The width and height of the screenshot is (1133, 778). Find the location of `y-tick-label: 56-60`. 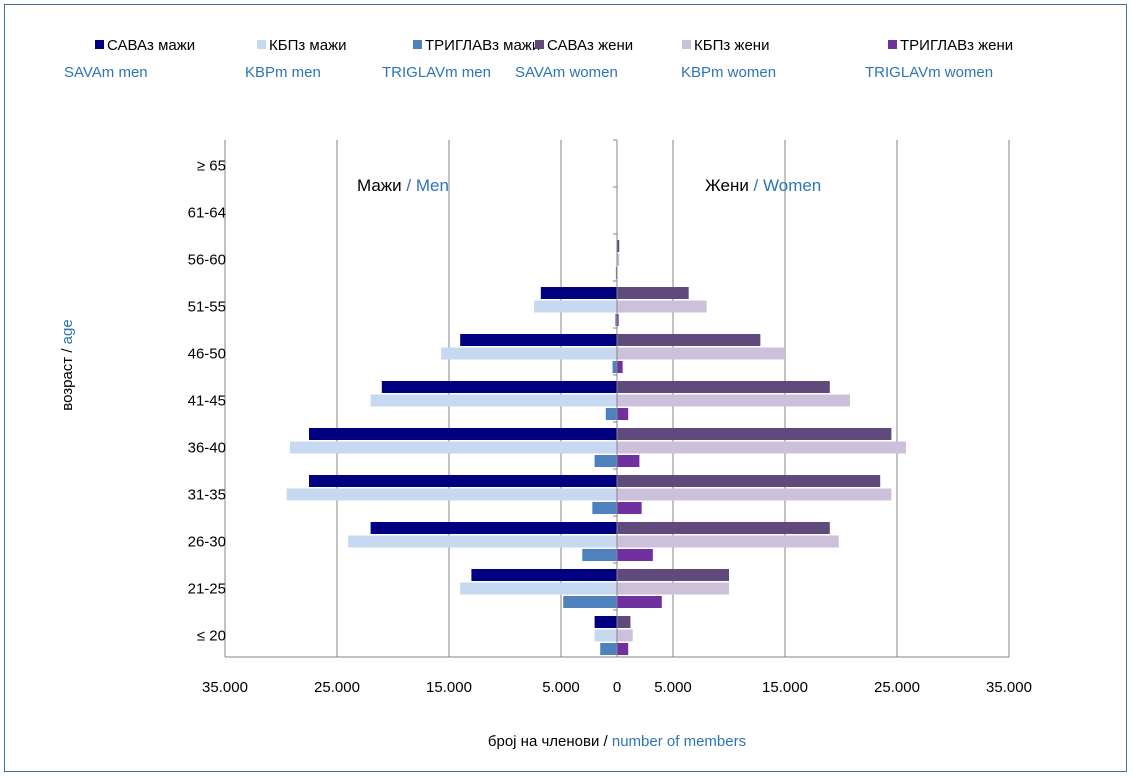

y-tick-label: 56-60 is located at coordinates (207, 260).